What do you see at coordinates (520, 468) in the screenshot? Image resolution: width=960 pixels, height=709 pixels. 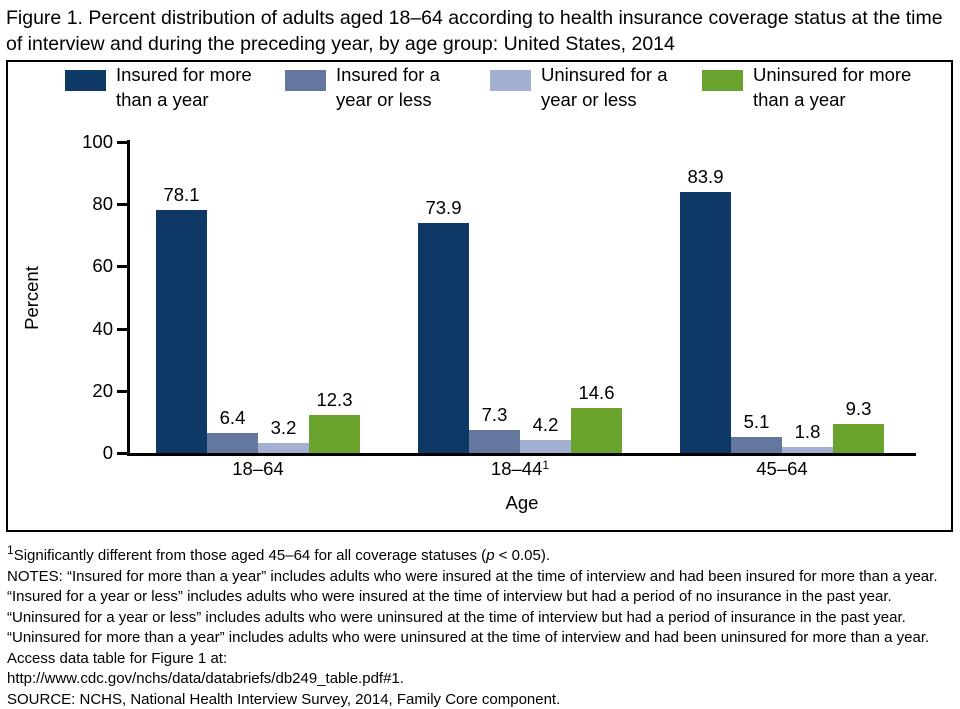 I see `x-tick-label: 18–441` at bounding box center [520, 468].